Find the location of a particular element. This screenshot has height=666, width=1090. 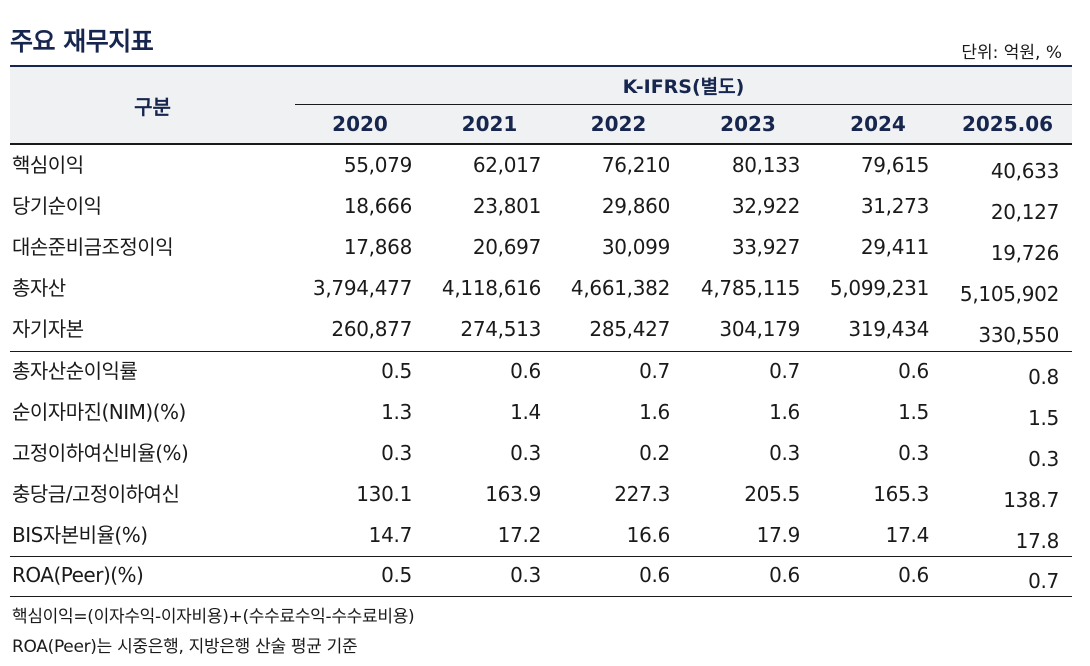

cell-value: 29,411 is located at coordinates (894, 247).